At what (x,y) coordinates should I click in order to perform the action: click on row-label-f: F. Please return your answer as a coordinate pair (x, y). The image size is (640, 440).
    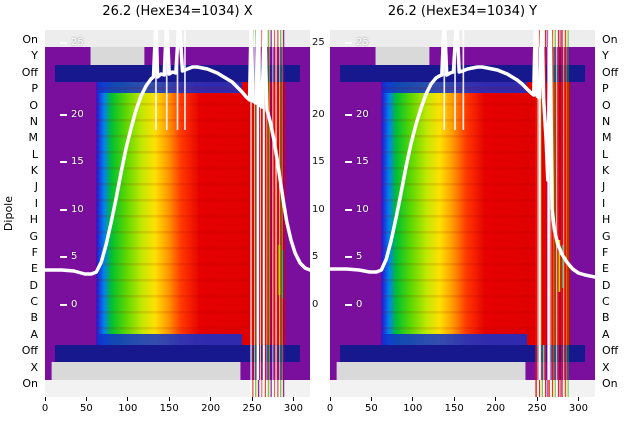
    Looking at the image, I should click on (605, 252).